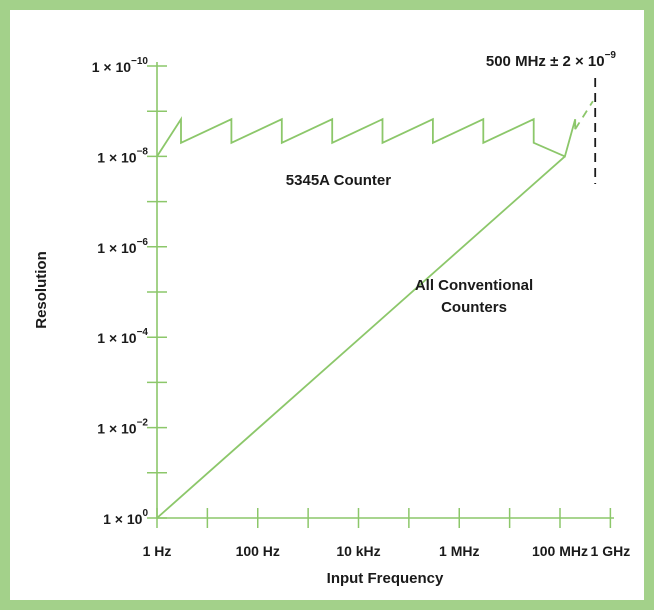 This screenshot has width=654, height=610. Describe the element at coordinates (125, 517) in the screenshot. I see `y-tick-label: 1 × 100` at that location.